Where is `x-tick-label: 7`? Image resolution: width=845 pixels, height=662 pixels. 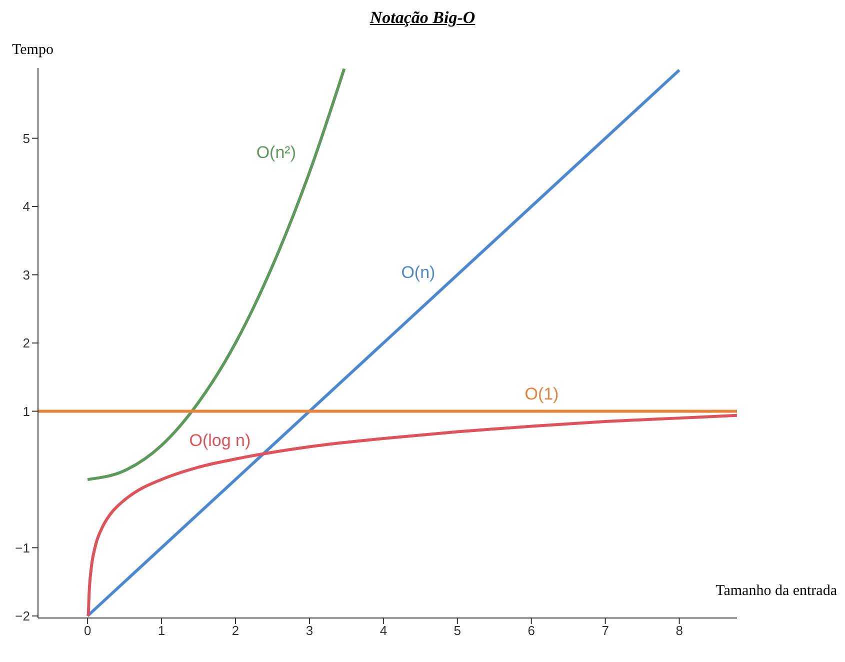 x-tick-label: 7 is located at coordinates (605, 630).